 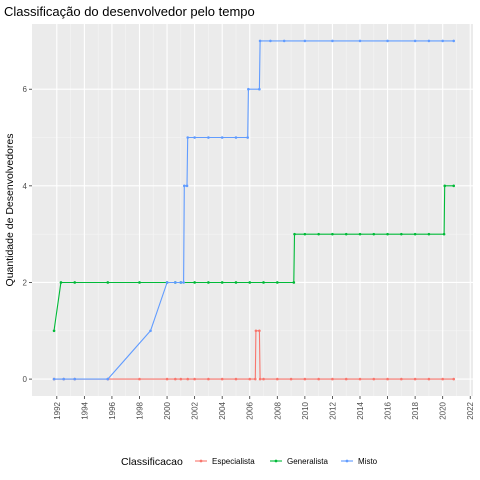 What do you see at coordinates (27, 234) in the screenshot?
I see `y-axis: 0 2 4 6` at bounding box center [27, 234].